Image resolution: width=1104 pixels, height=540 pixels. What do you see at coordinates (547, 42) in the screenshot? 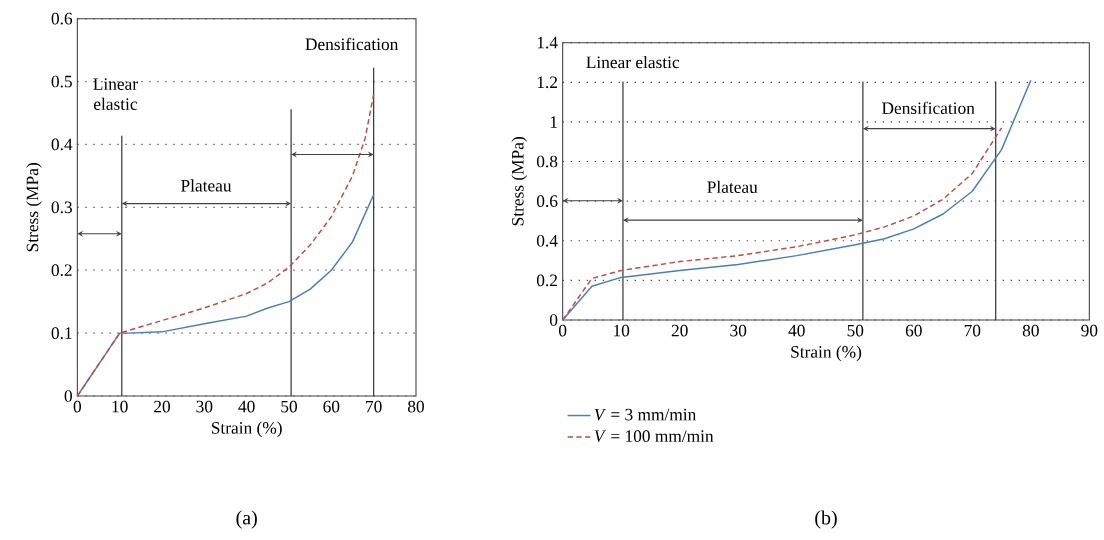
I see `y-tick-label: 1.4` at bounding box center [547, 42].